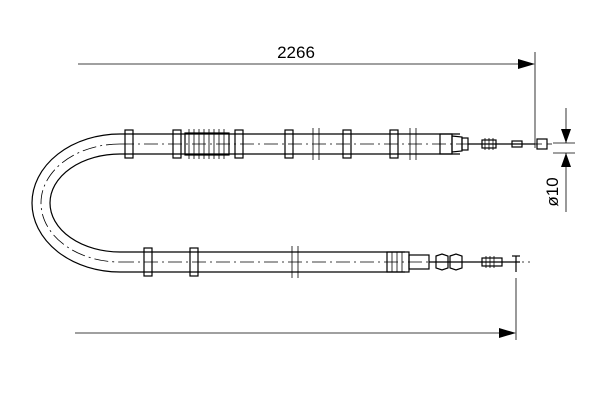 The height and width of the screenshot is (400, 600). Describe the element at coordinates (296, 309) in the screenshot. I see `length-dimension-bottom` at that location.